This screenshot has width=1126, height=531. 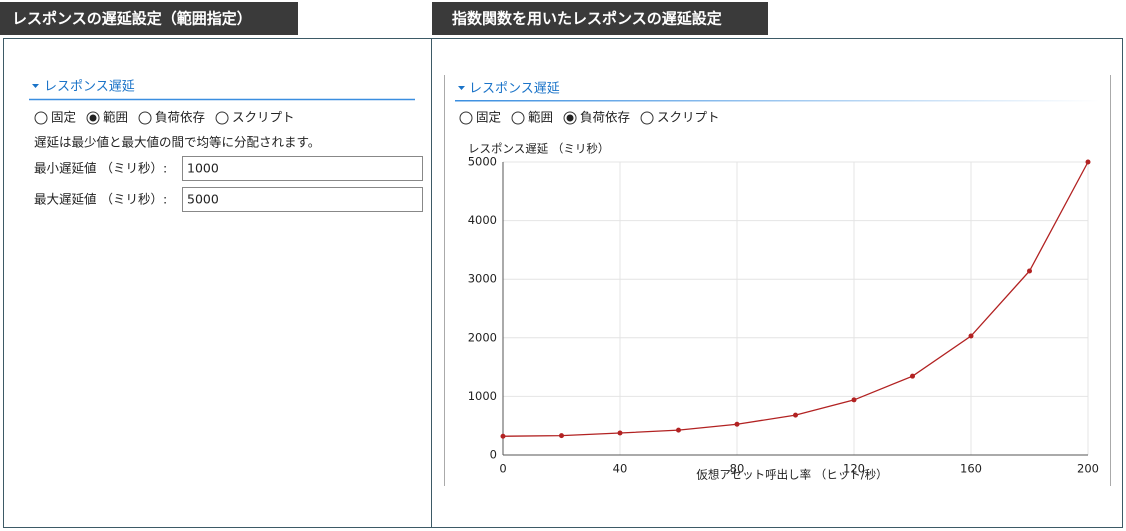 I want to click on input-value: 1000, so click(x=203, y=168).